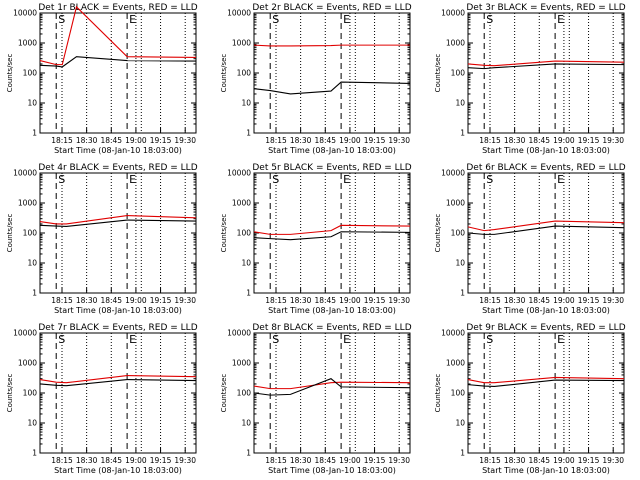 This screenshot has width=640, height=480. What do you see at coordinates (331, 168) in the screenshot?
I see `panel-title: Det 5r BLACK = Events, RED = LLD` at bounding box center [331, 168].